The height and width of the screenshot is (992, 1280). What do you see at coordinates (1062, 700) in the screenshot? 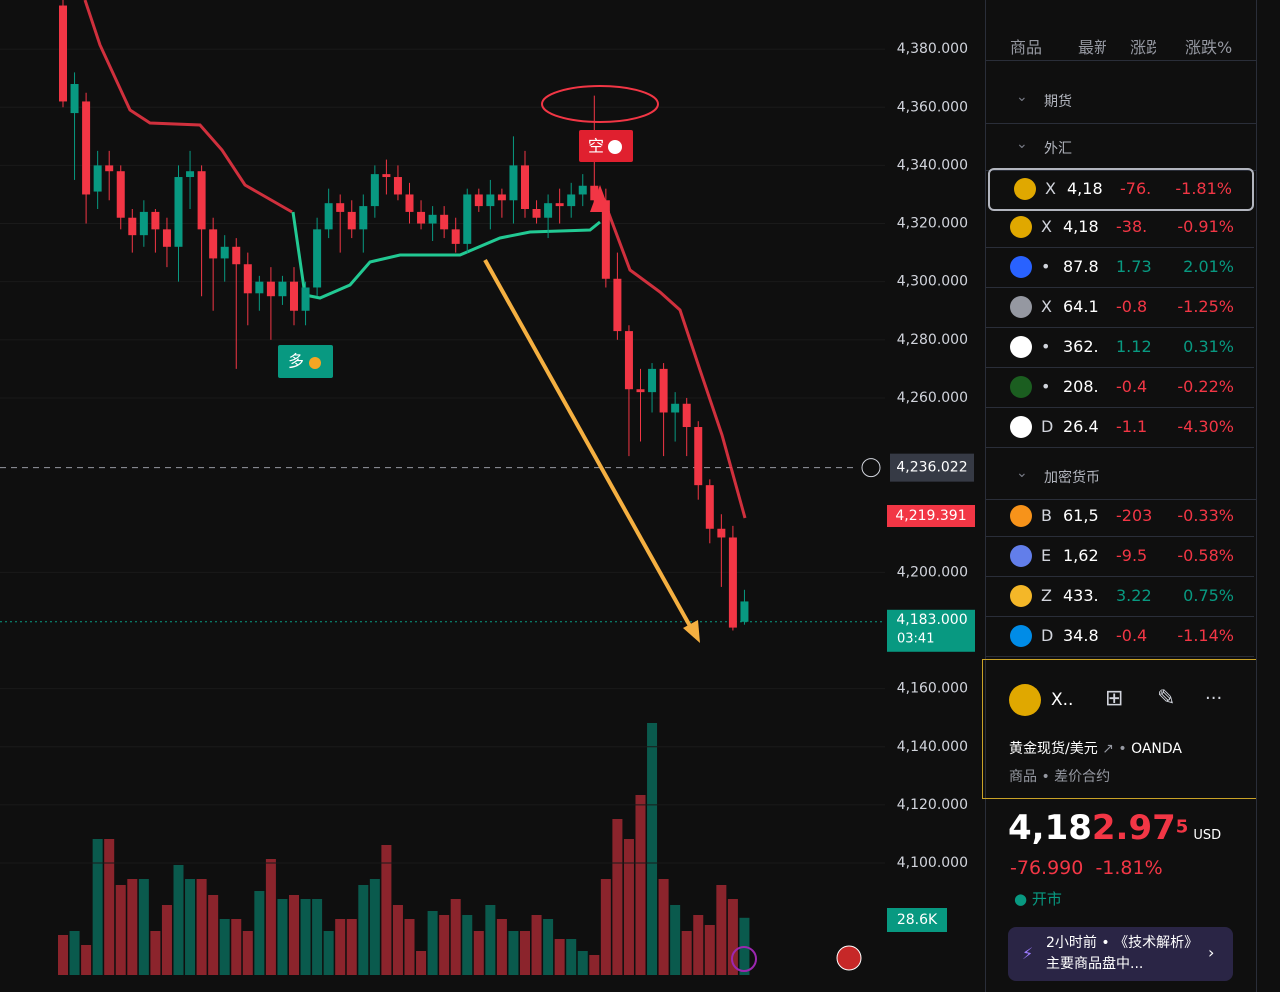
I see `symbol: X..` at bounding box center [1062, 700].